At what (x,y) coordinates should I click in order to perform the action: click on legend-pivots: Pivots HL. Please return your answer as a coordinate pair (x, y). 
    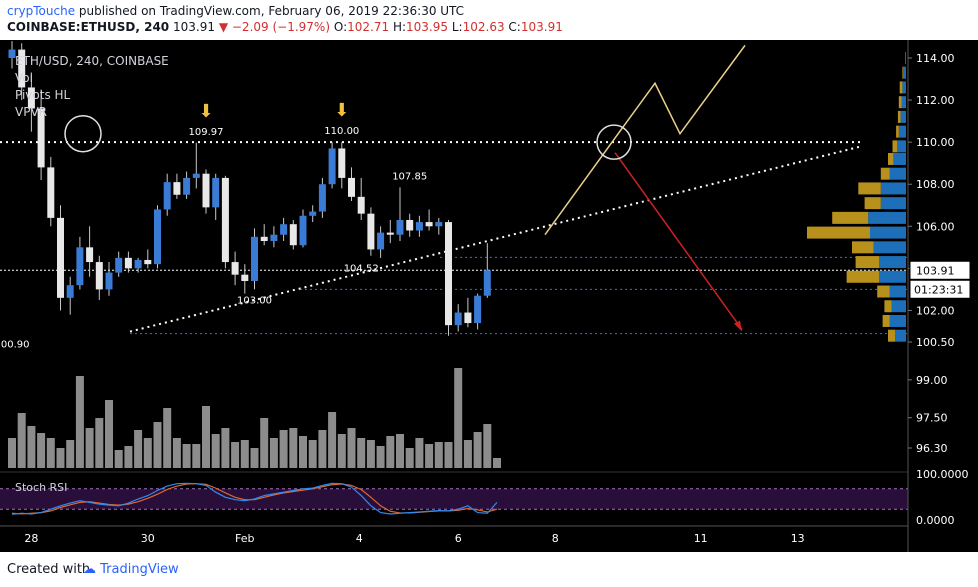
    Looking at the image, I should click on (43, 95).